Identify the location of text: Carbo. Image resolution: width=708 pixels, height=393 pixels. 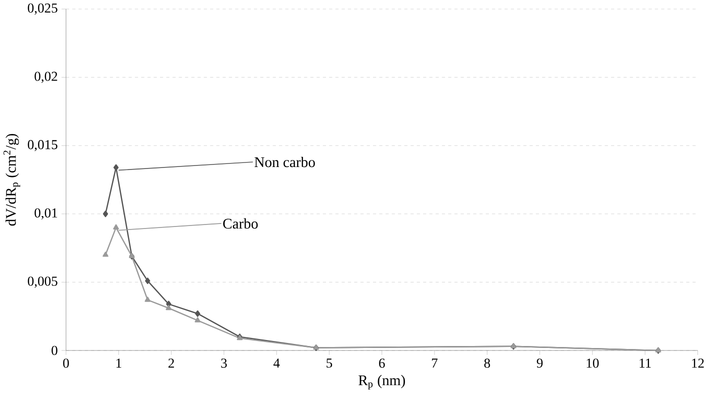
(240, 223).